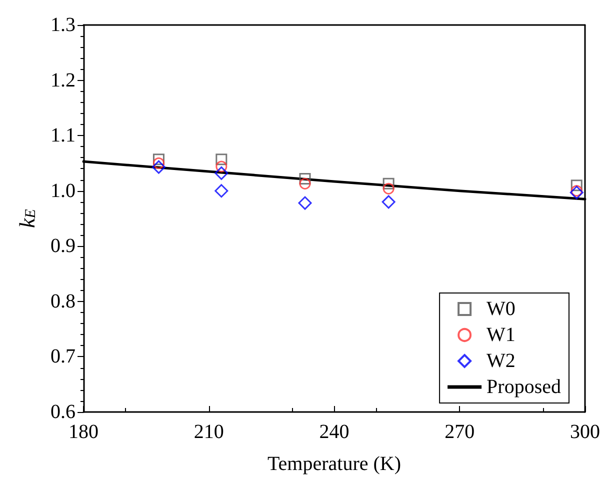 The height and width of the screenshot is (503, 613). What do you see at coordinates (209, 432) in the screenshot?
I see `x-tick-label: 210` at bounding box center [209, 432].